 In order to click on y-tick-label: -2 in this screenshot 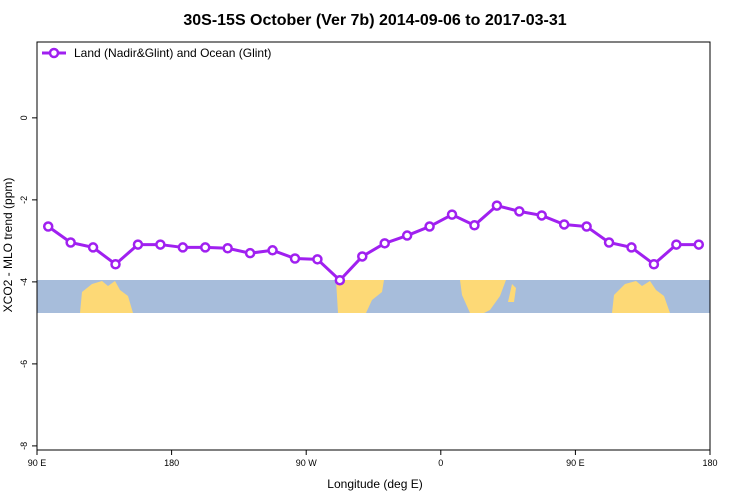, I will do `click(24, 200)`.